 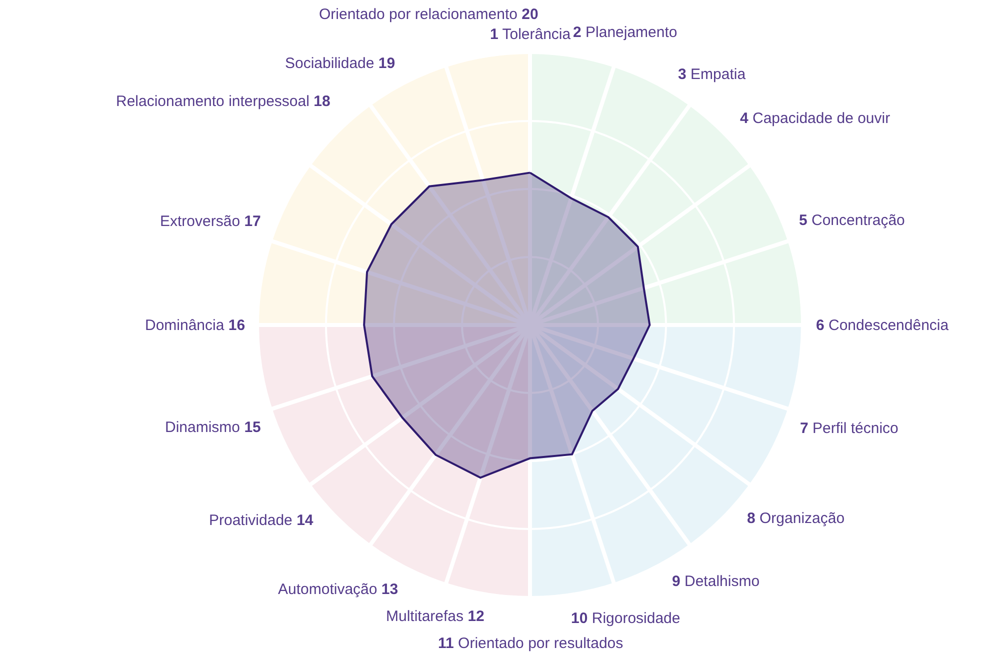 What do you see at coordinates (210, 221) in the screenshot?
I see `spoke-label: Extroversão 17` at bounding box center [210, 221].